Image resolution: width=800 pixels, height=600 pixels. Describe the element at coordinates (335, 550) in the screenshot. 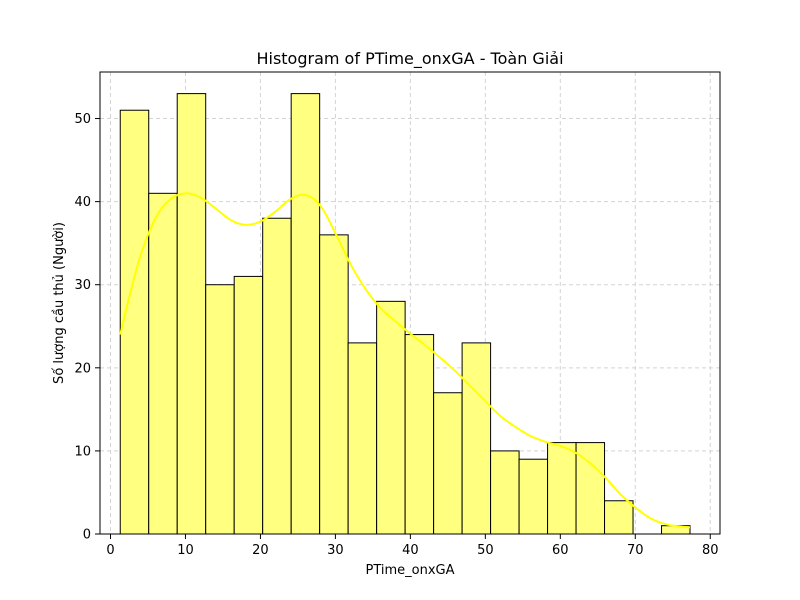

I see `x-tick-label: 30` at that location.